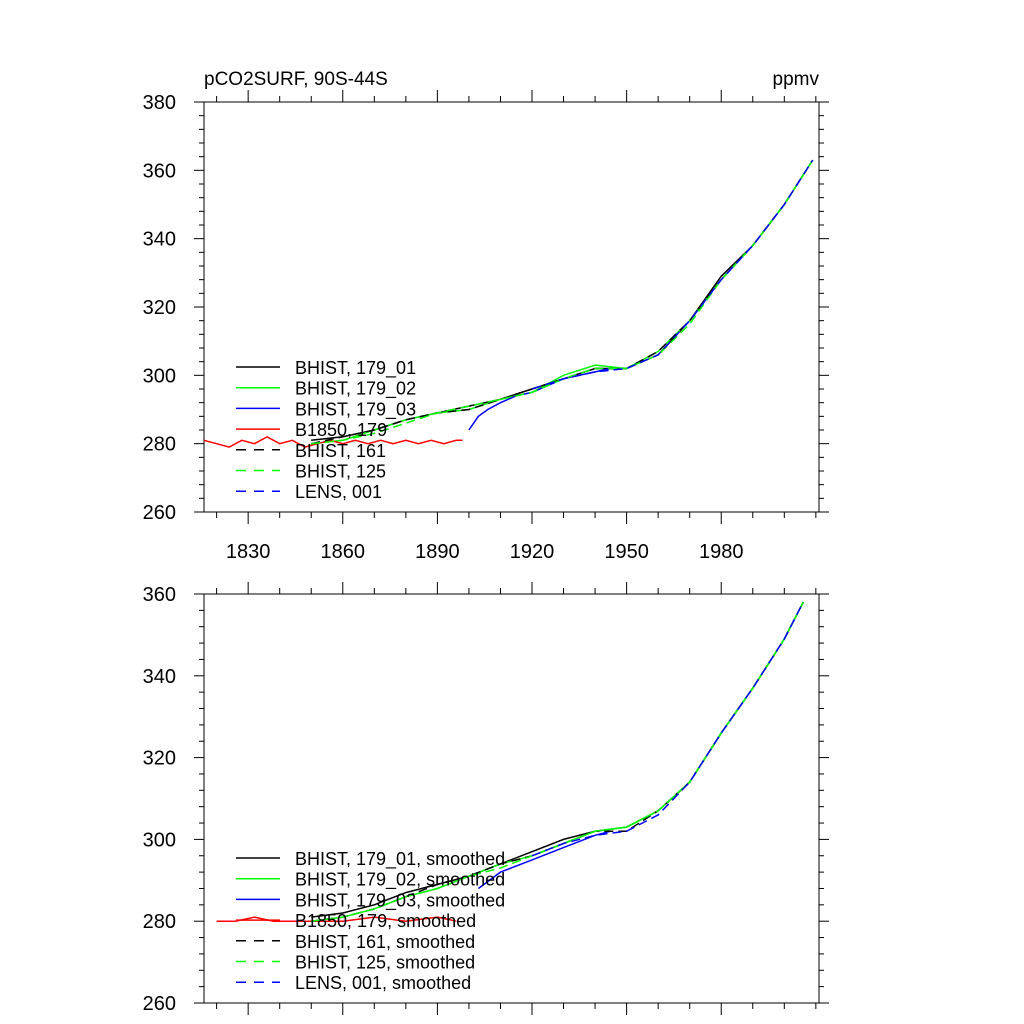 This screenshot has height=1024, width=1024. What do you see at coordinates (626, 552) in the screenshot?
I see `xtick-label-1950: 1950` at bounding box center [626, 552].